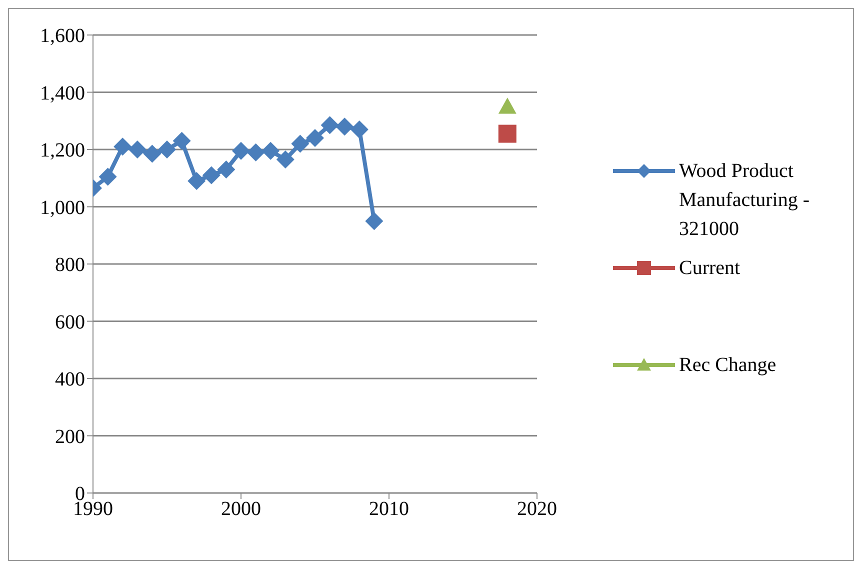 The height and width of the screenshot is (569, 862). What do you see at coordinates (62, 93) in the screenshot?
I see `y-tick-label: 1,400` at bounding box center [62, 93].